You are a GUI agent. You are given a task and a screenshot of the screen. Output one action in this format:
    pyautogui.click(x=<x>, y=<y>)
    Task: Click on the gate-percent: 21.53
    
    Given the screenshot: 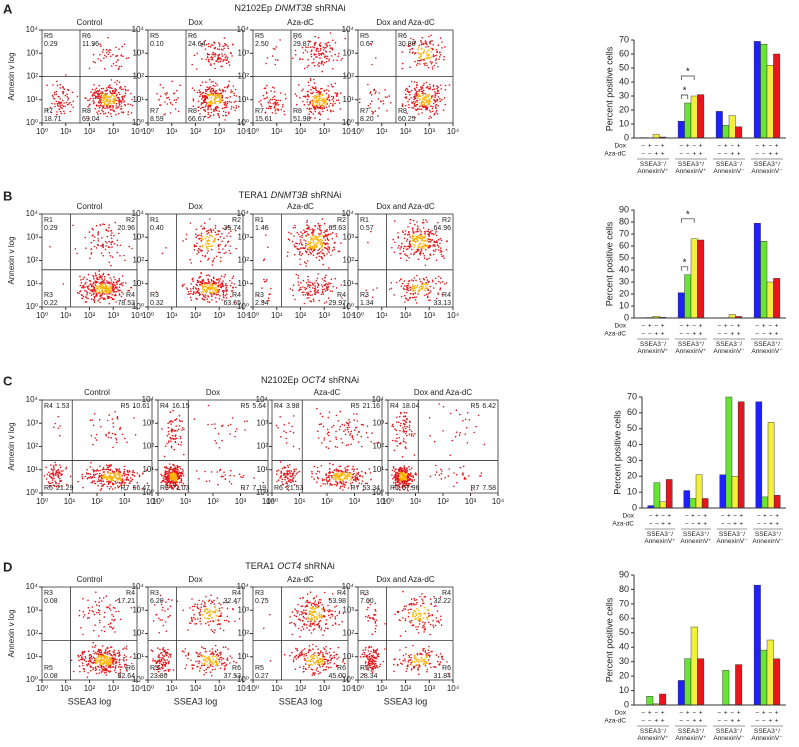 What is the action you would take?
    pyautogui.click(x=295, y=488)
    